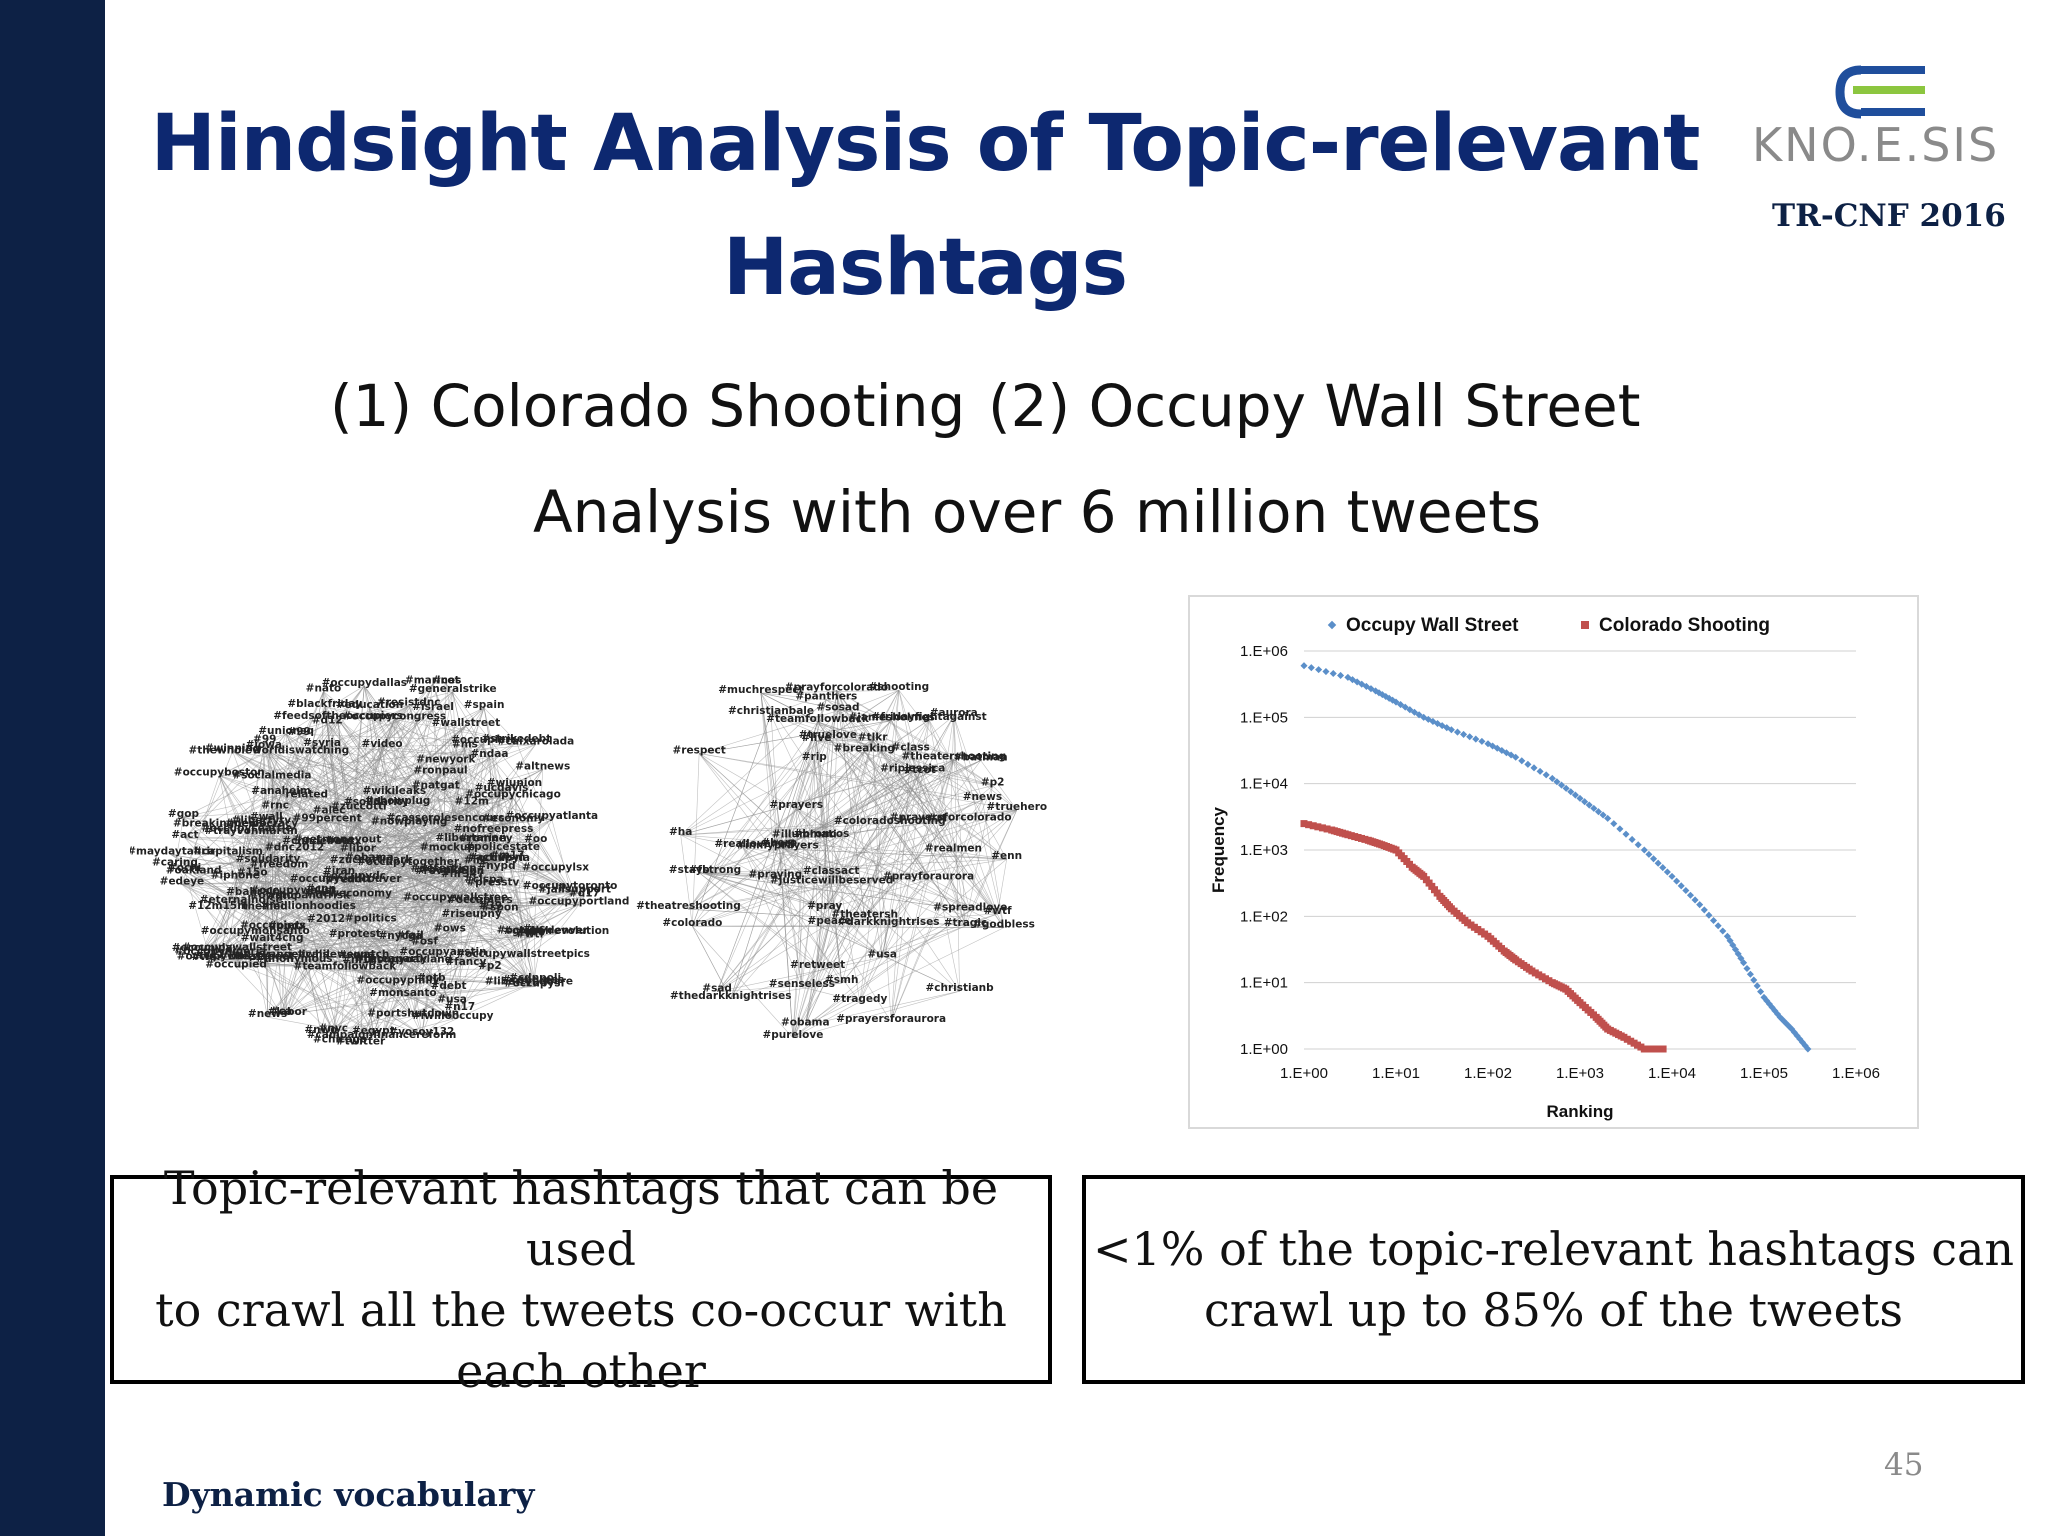 The height and width of the screenshot is (1536, 2048). What do you see at coordinates (699, 751) in the screenshot?
I see `colorado-network-tag: #respect` at bounding box center [699, 751].